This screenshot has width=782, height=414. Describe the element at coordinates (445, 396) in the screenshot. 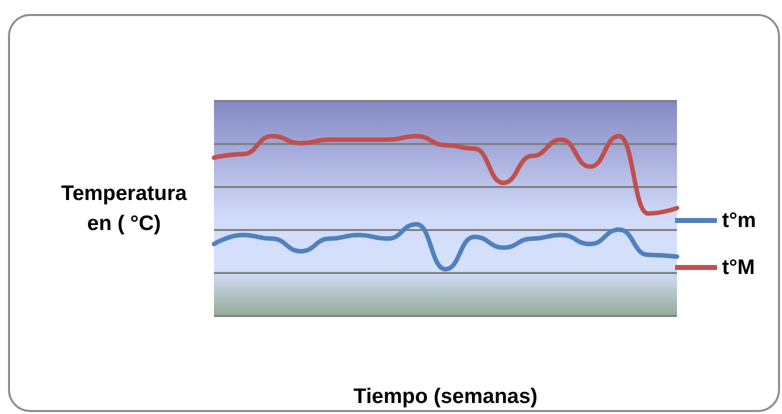

I see `x-axis-title: Tiempo (semanas)` at that location.